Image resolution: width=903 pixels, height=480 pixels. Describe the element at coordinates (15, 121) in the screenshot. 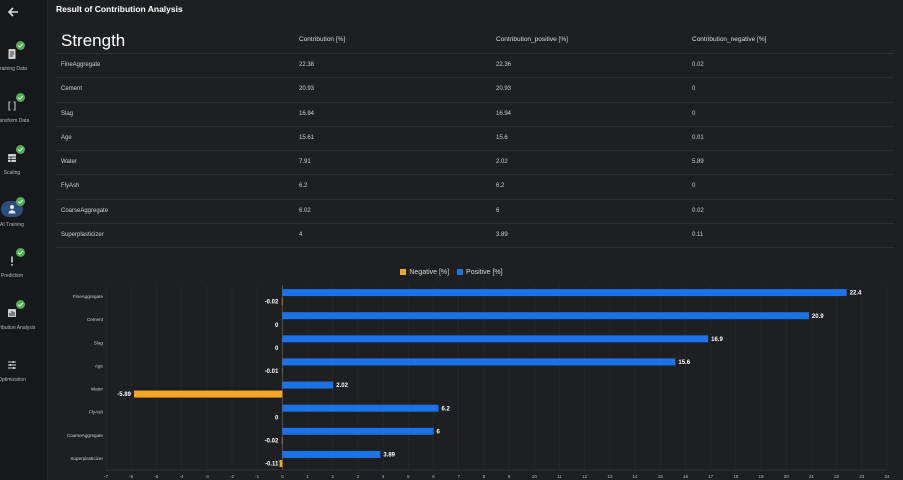

I see `sidebar-item-label: Transform Data` at that location.